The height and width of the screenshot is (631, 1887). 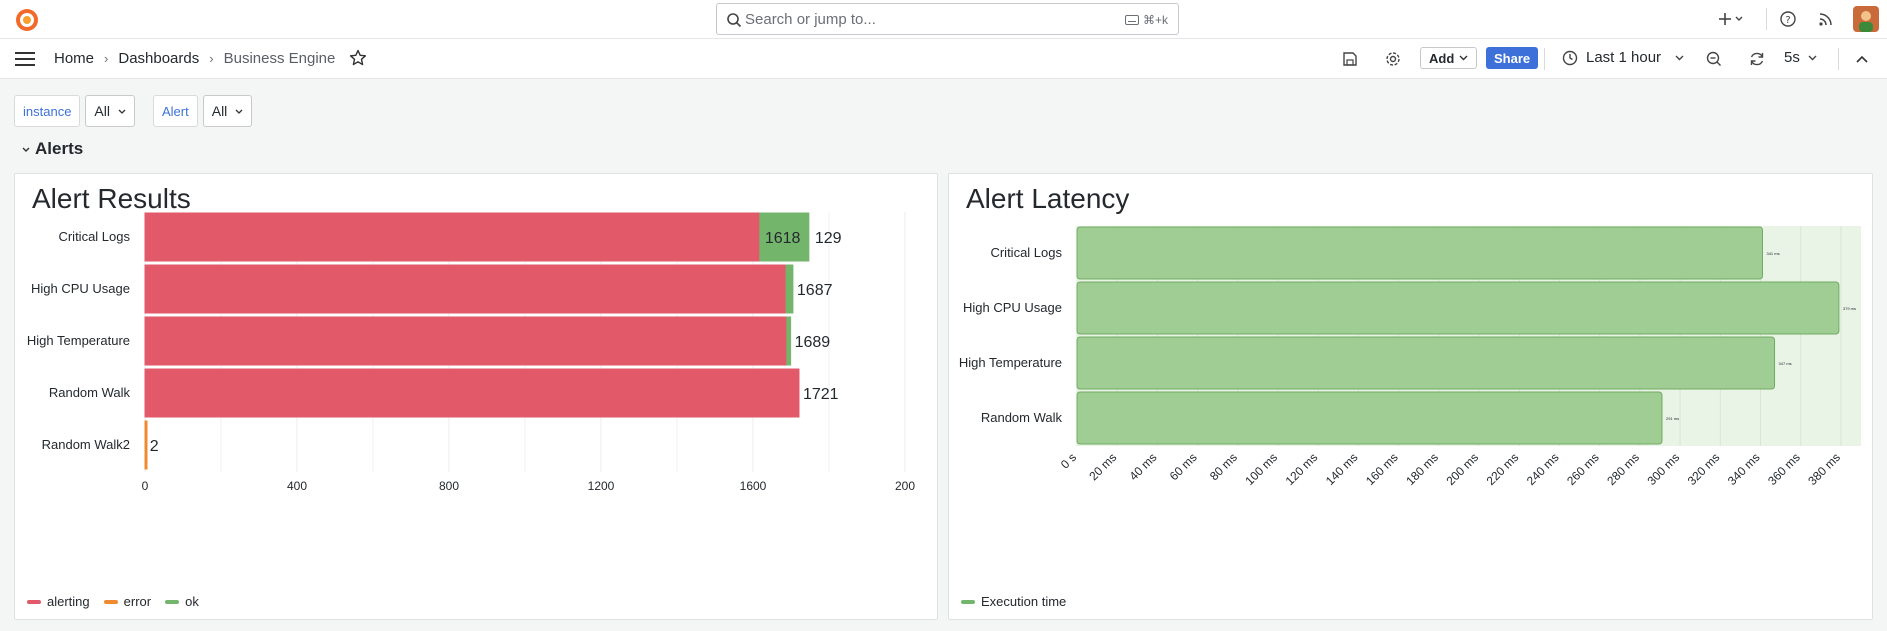 I want to click on x-tick-label: 320 ms, so click(x=1704, y=469).